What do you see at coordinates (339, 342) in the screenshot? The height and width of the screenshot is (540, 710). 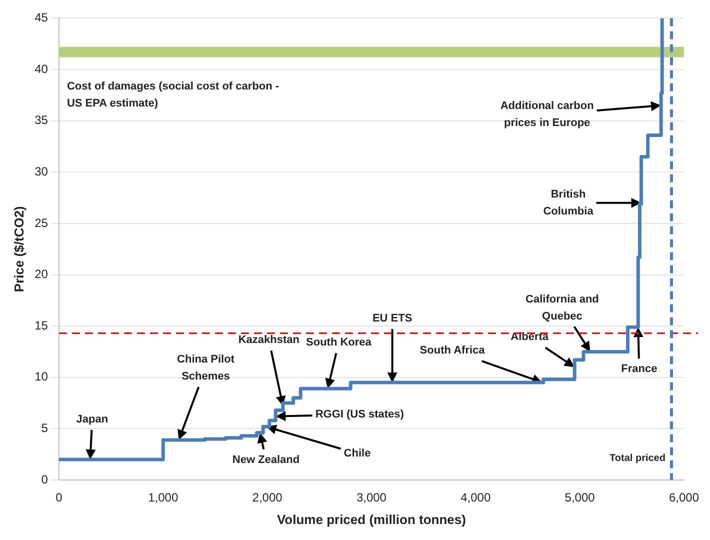 I see `annotation: South Korea` at bounding box center [339, 342].